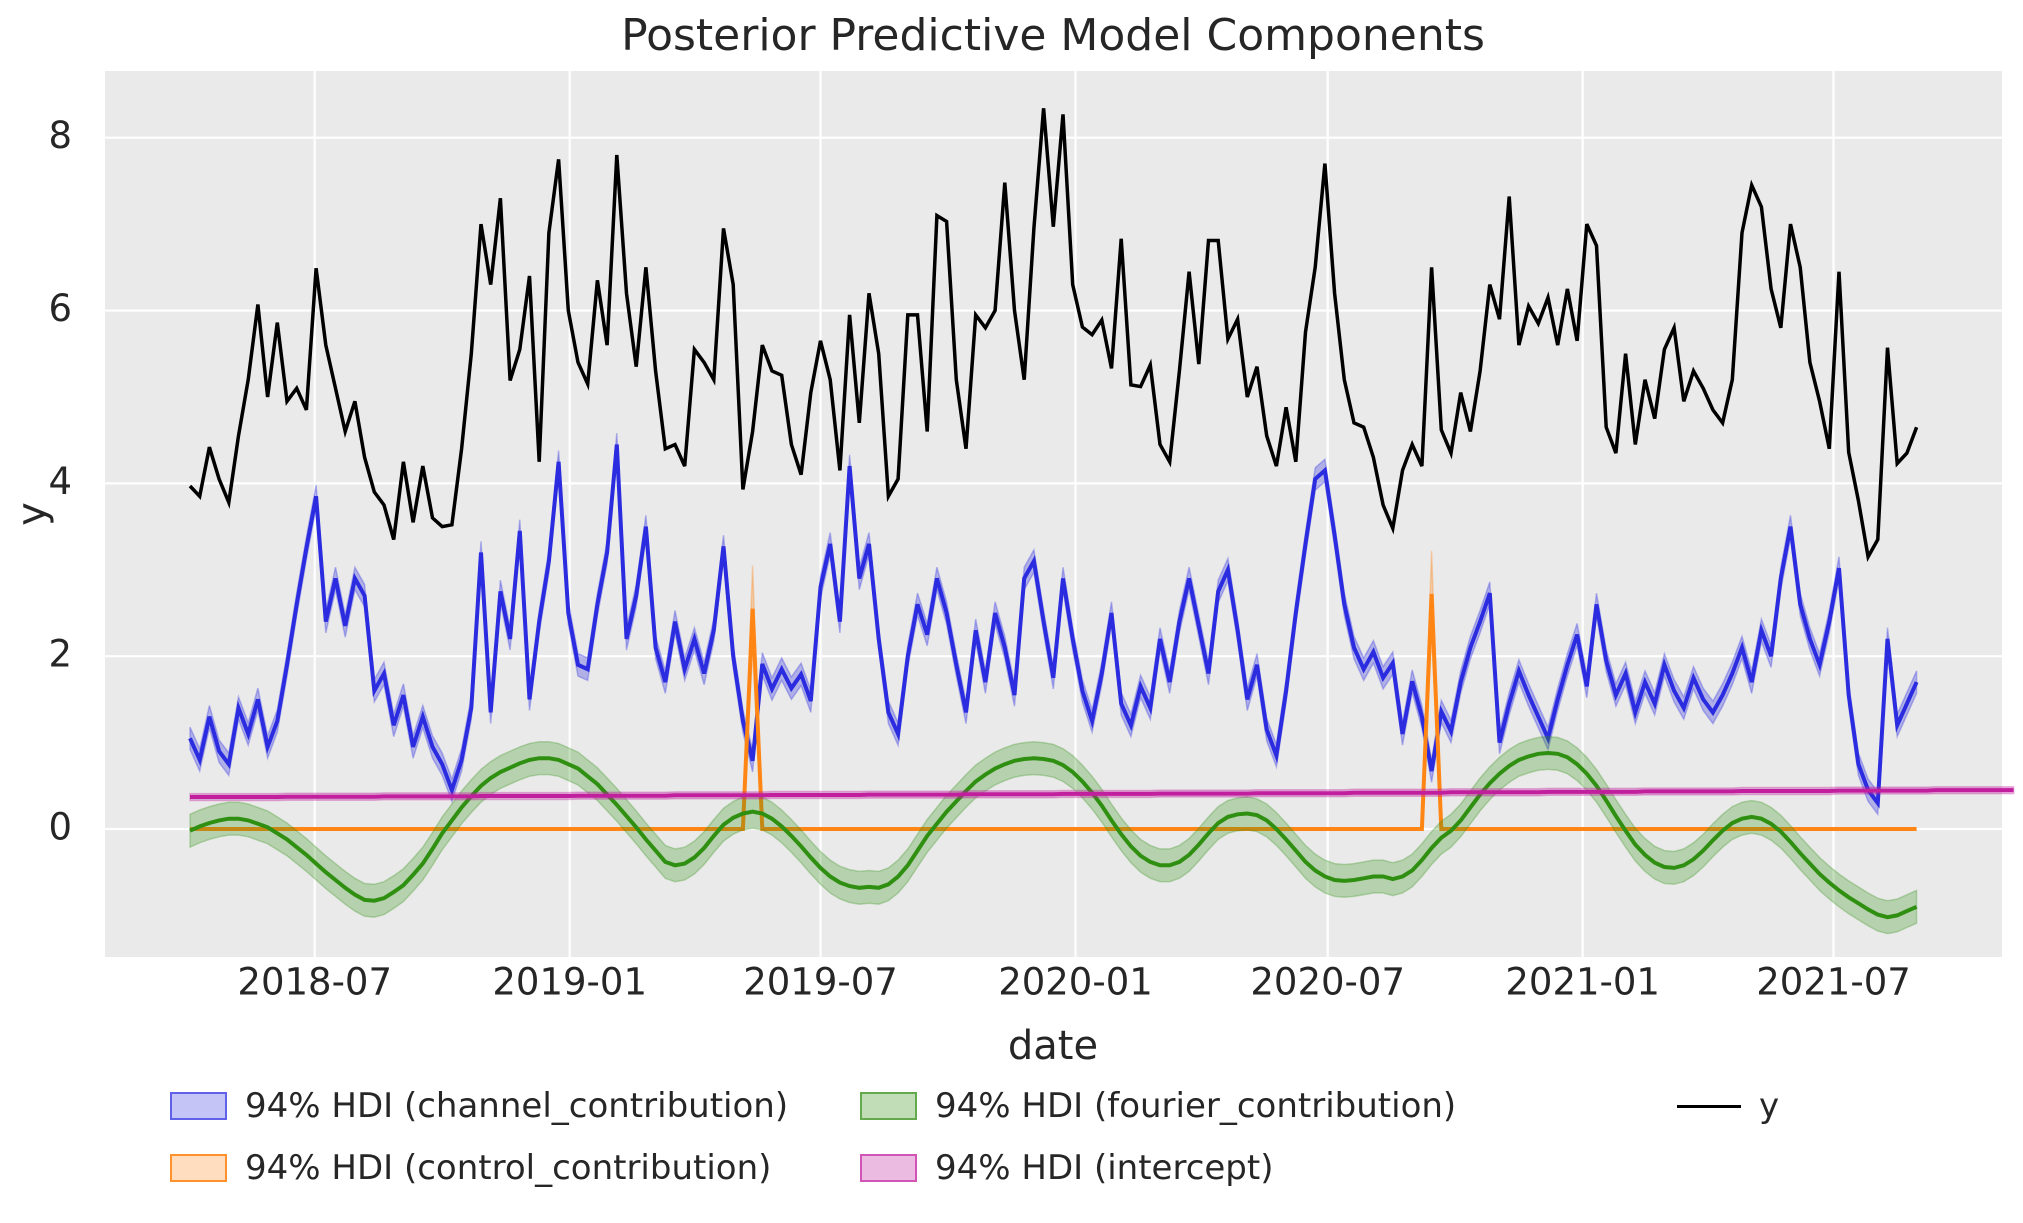 The height and width of the screenshot is (1223, 2023). Describe the element at coordinates (888, 1168) in the screenshot. I see `intercept-hdi-swatch` at that location.